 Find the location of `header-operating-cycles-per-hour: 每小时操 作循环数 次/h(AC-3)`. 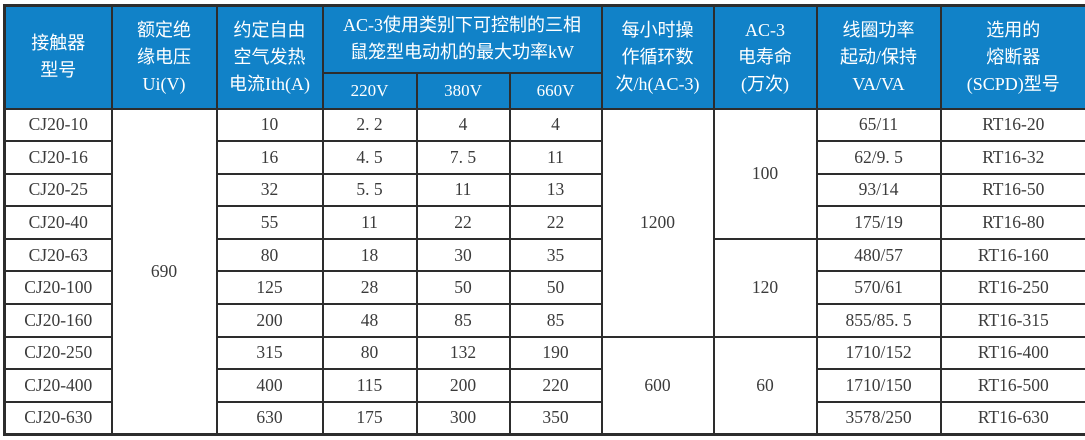

header-operating-cycles-per-hour: 每小时操 作循环数 次/h(AC-3) is located at coordinates (657, 57).